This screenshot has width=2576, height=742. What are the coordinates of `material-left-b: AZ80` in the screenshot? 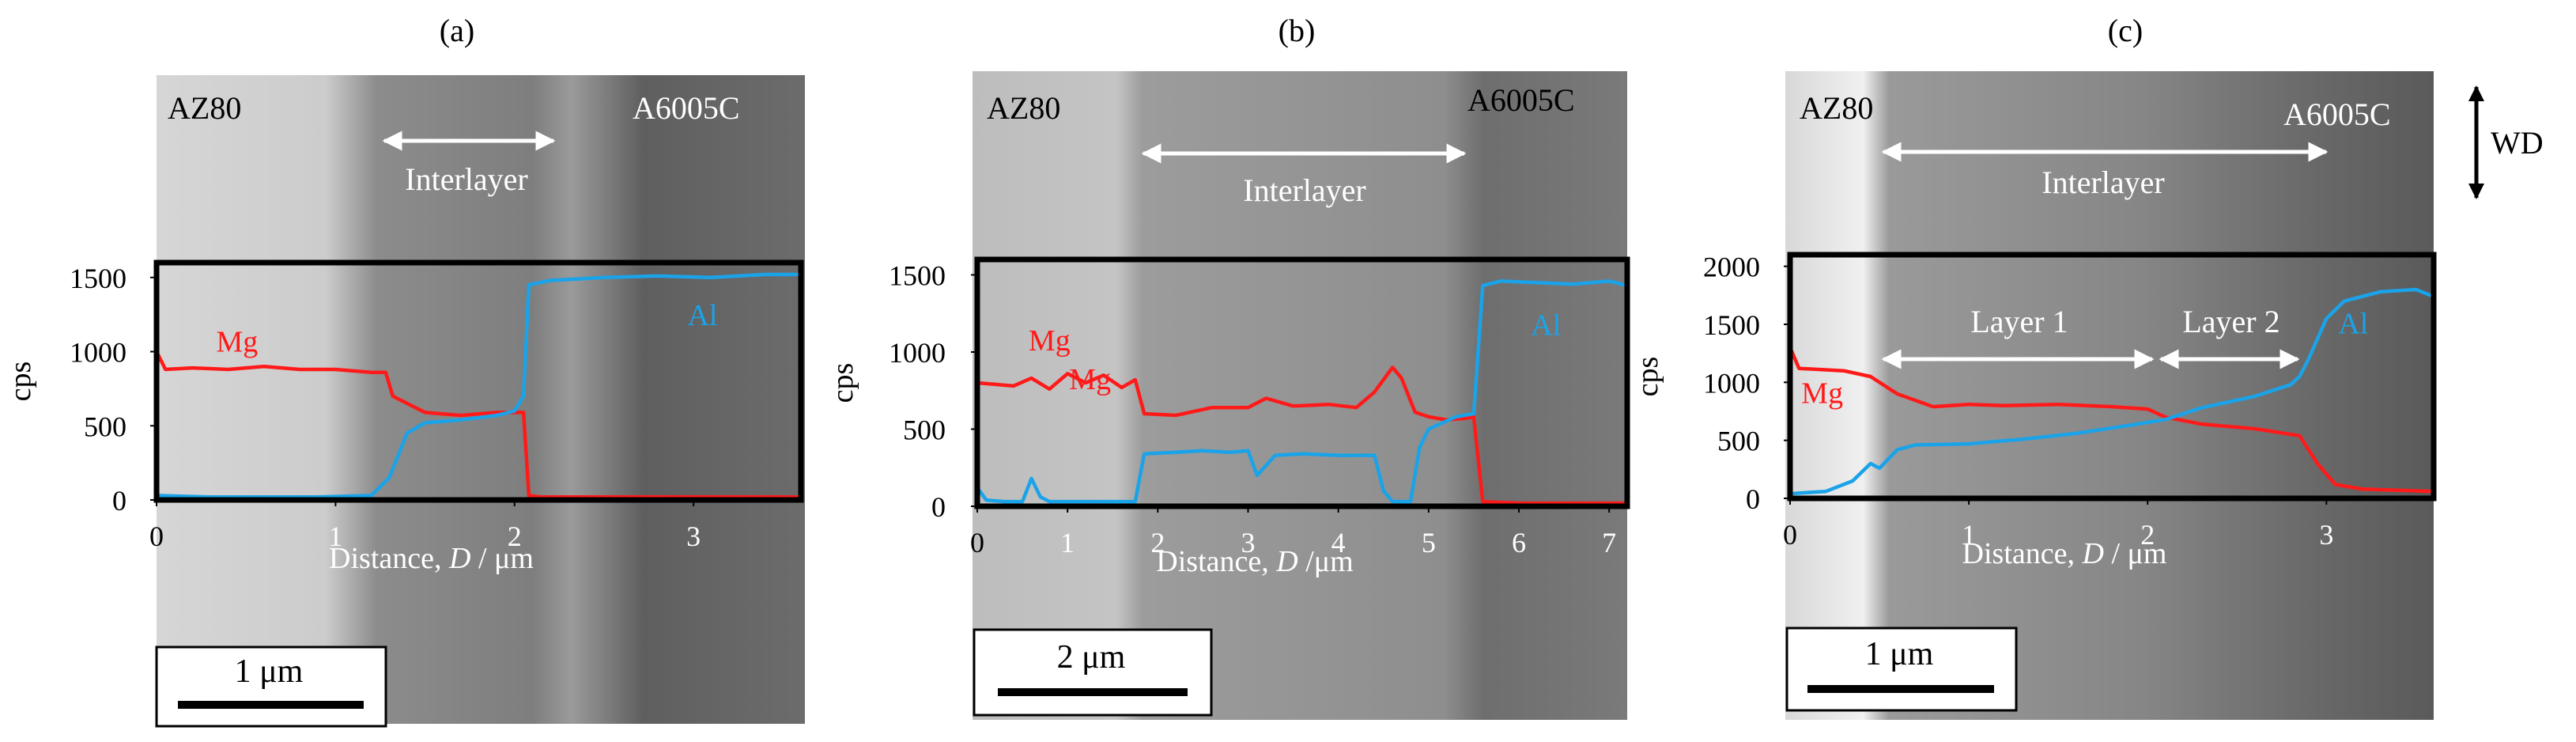 It's located at (1023, 108).